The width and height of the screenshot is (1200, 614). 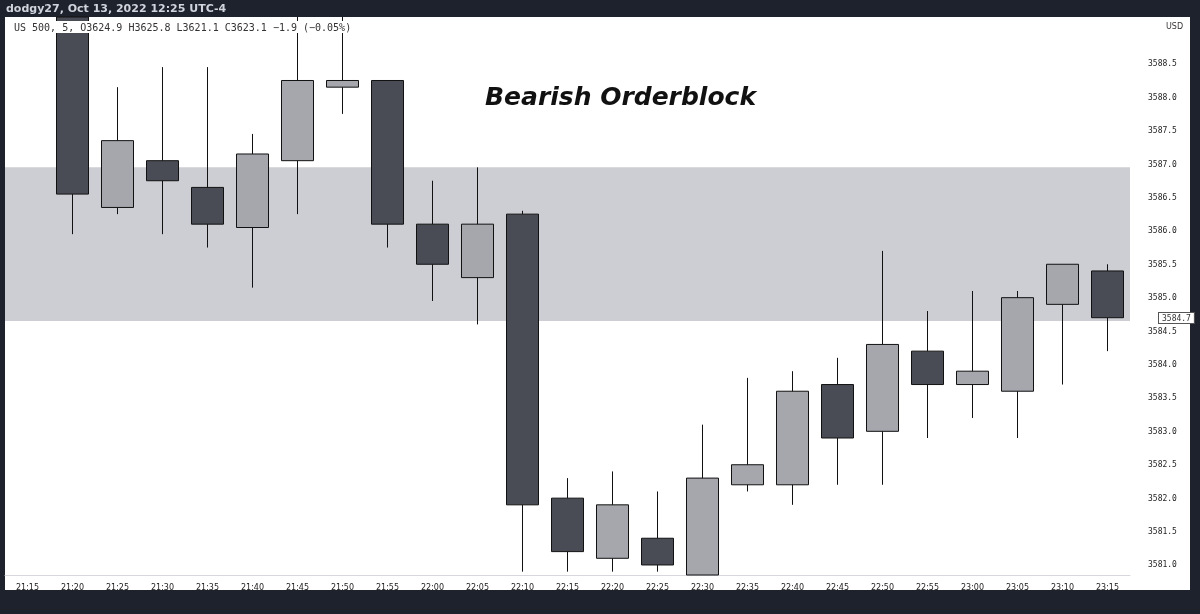 What do you see at coordinates (1177, 318) in the screenshot?
I see `text: 3584.7` at bounding box center [1177, 318].